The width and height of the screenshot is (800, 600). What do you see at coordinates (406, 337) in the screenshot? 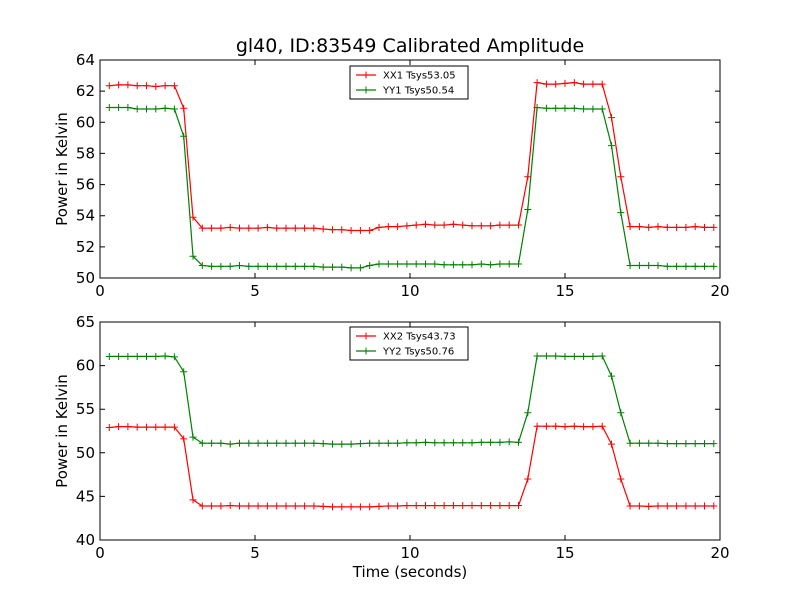
I see `legend-entry: XX2 Tsys43.73` at bounding box center [406, 337].